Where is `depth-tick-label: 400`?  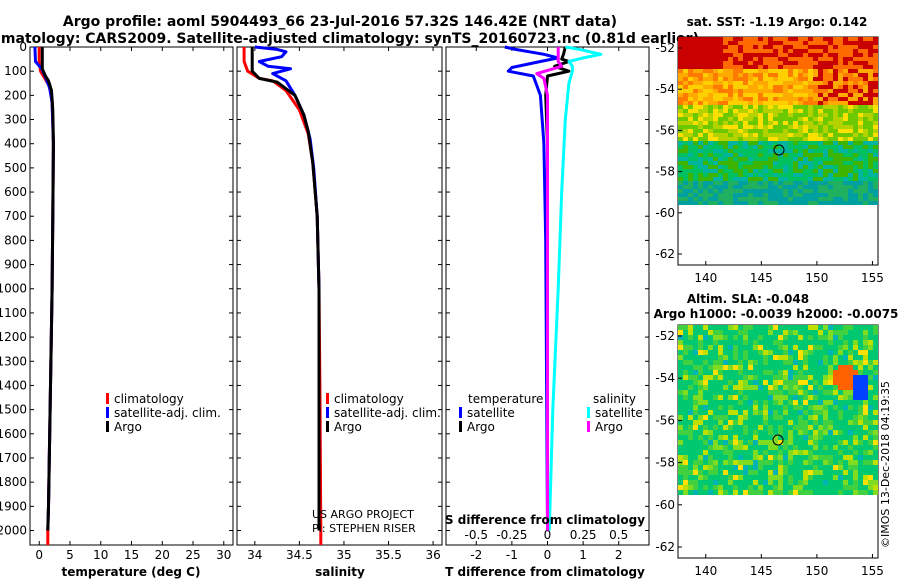
depth-tick-label: 400 is located at coordinates (15, 144).